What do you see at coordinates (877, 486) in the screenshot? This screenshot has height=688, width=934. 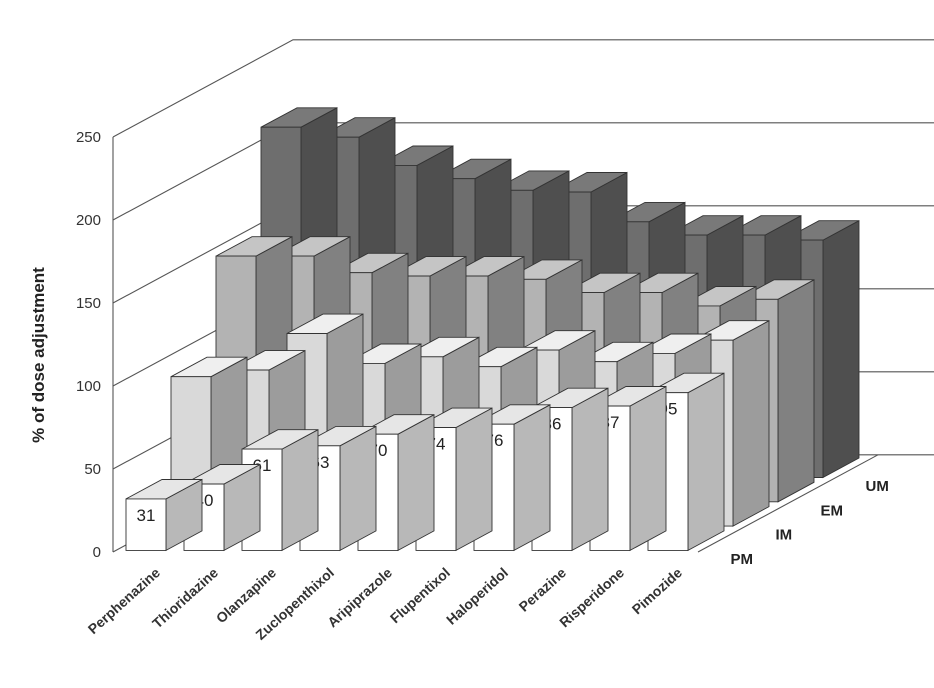 I see `series-label-um: UM` at bounding box center [877, 486].